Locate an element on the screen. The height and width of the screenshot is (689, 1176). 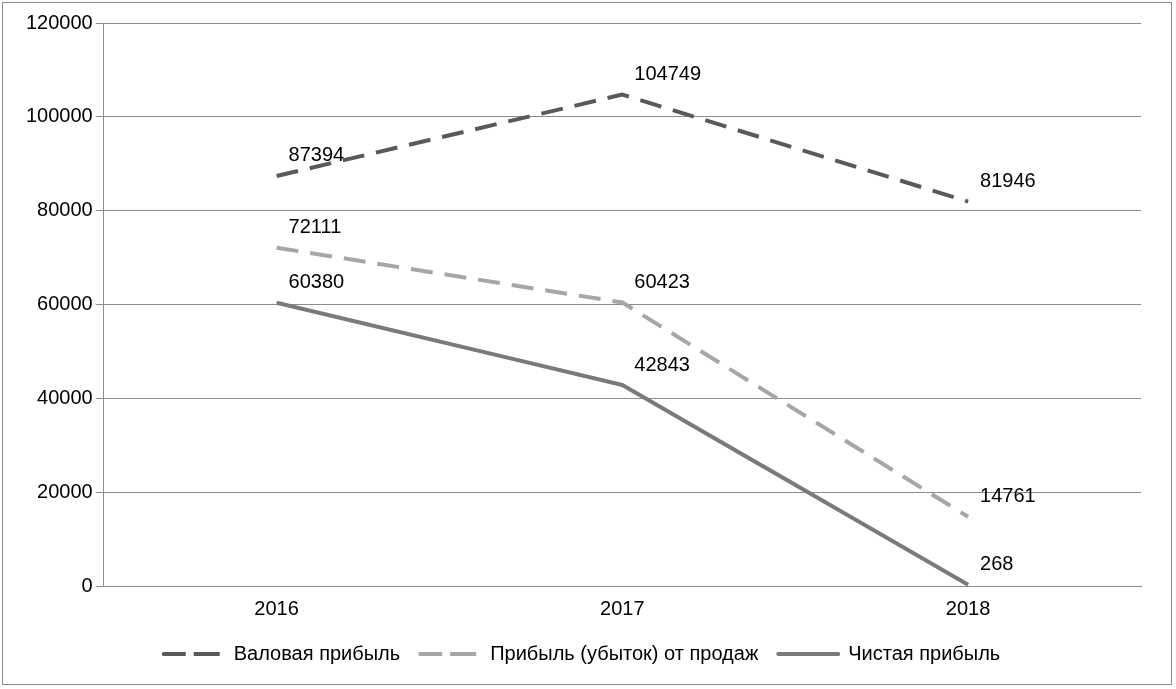
data-label: 72111 is located at coordinates (315, 226).